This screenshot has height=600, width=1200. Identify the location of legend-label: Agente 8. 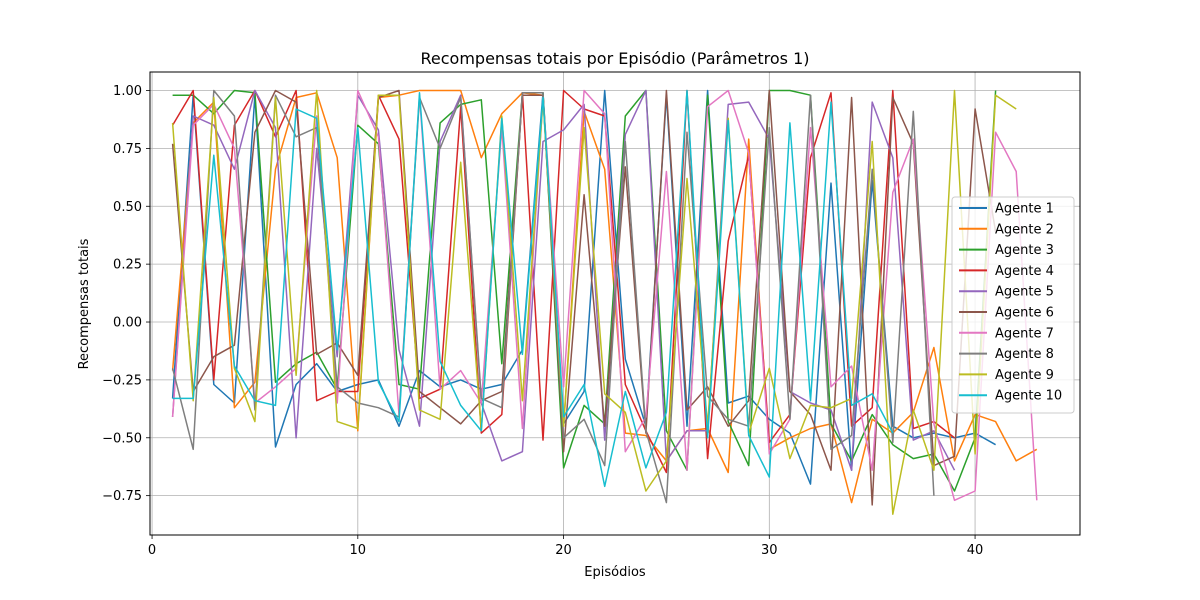
(1024, 354).